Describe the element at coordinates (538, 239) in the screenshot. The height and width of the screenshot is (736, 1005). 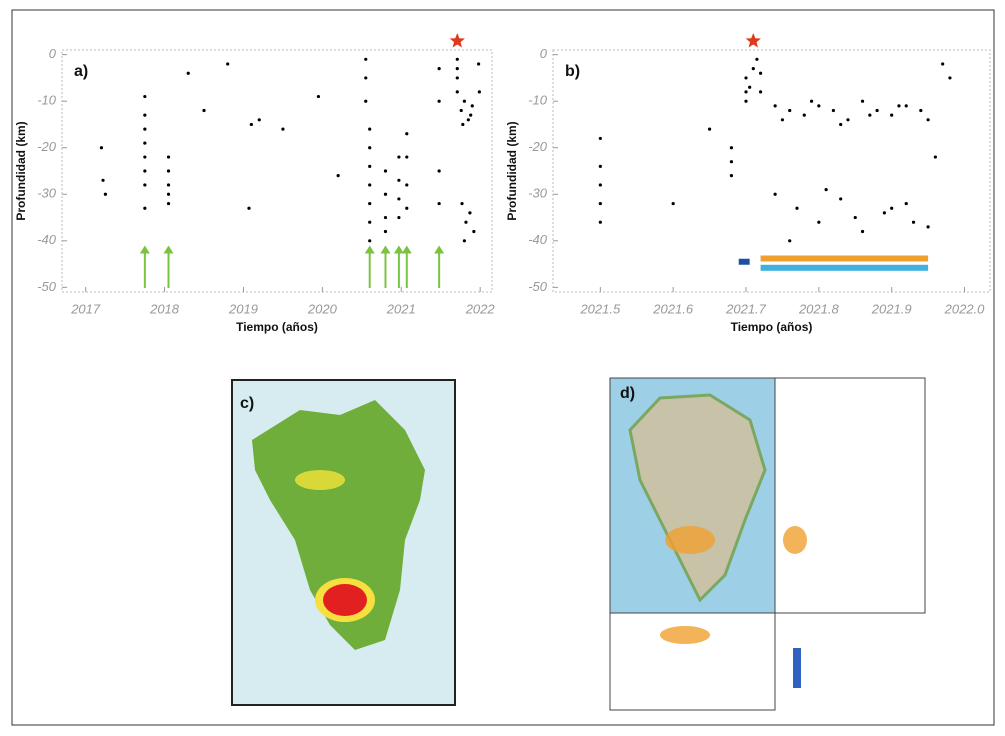
I see `y-tick-label: -40` at that location.